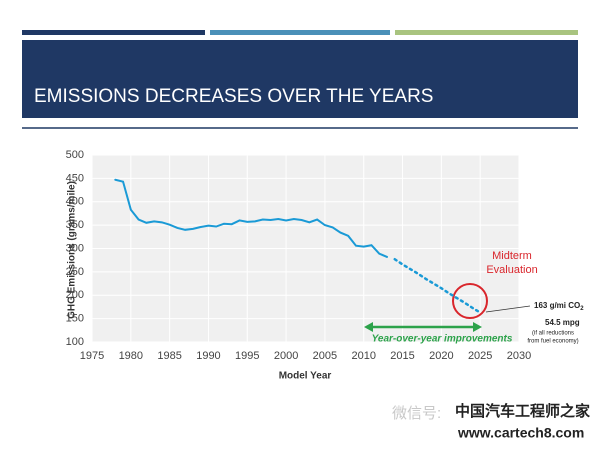 The height and width of the screenshot is (450, 600). What do you see at coordinates (92, 356) in the screenshot?
I see `x-tick-label: 1975` at bounding box center [92, 356].